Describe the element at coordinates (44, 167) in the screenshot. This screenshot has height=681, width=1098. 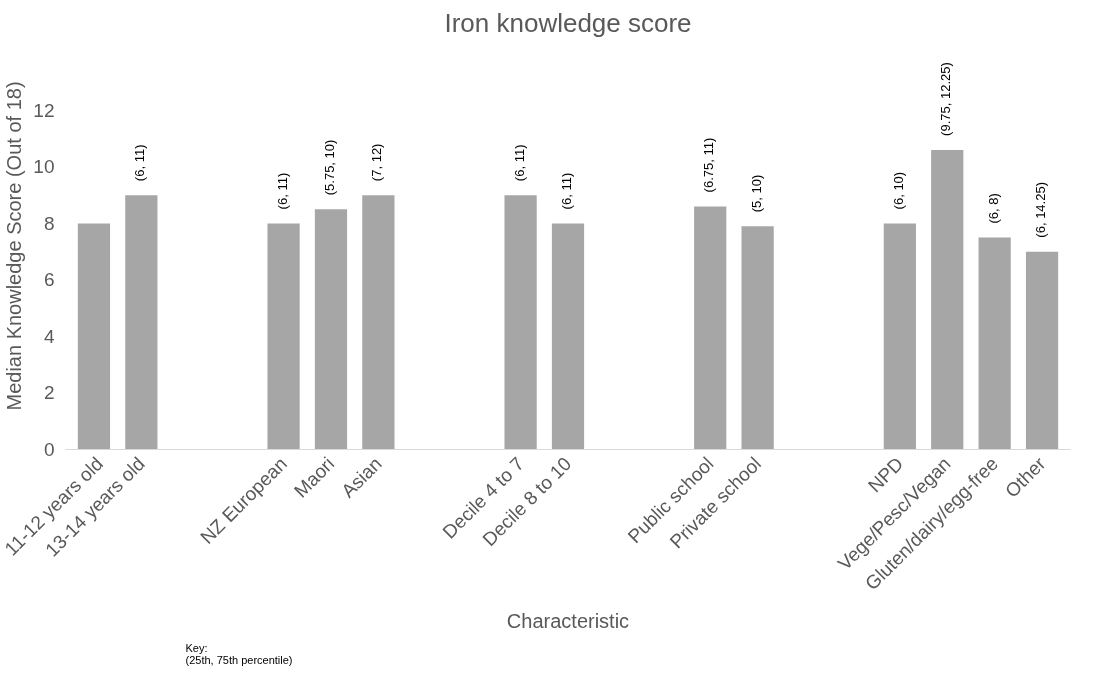
I see `y-tick-label: 10` at that location.